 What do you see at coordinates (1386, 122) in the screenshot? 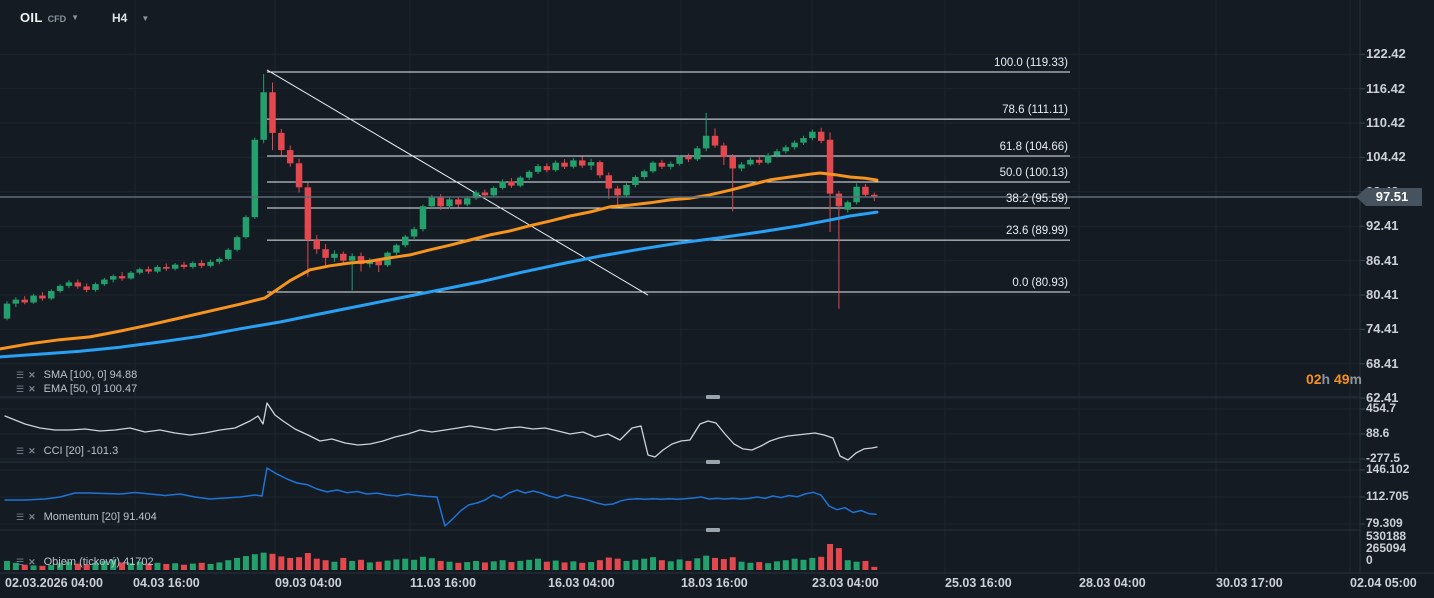
I see `price-axis-label: 110.42` at bounding box center [1386, 122].